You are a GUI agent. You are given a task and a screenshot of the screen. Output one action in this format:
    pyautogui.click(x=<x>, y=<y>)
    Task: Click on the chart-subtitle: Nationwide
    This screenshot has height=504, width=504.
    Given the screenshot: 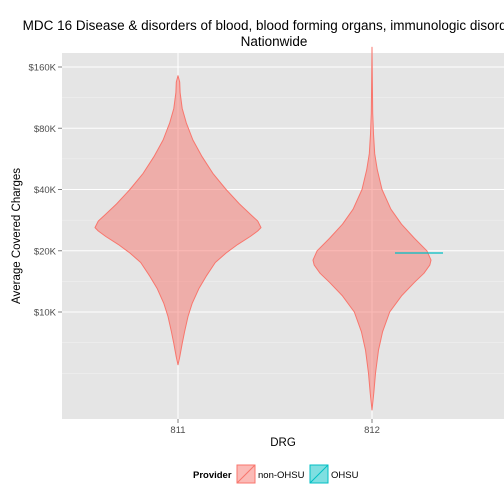 What is the action you would take?
    pyautogui.click(x=274, y=41)
    